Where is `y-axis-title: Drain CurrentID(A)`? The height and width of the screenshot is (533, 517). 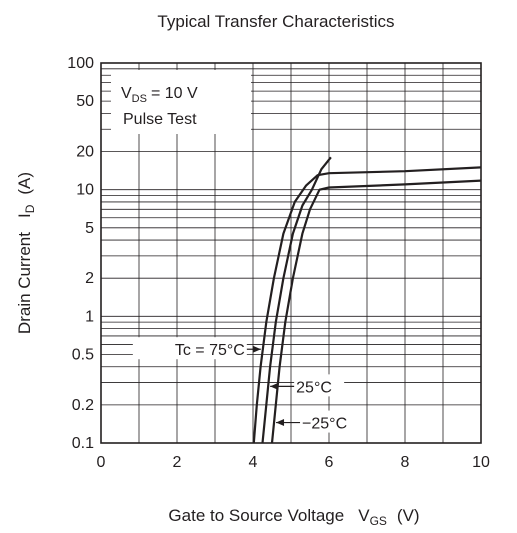
y-axis-title: Drain CurrentID(A) is located at coordinates (26, 253).